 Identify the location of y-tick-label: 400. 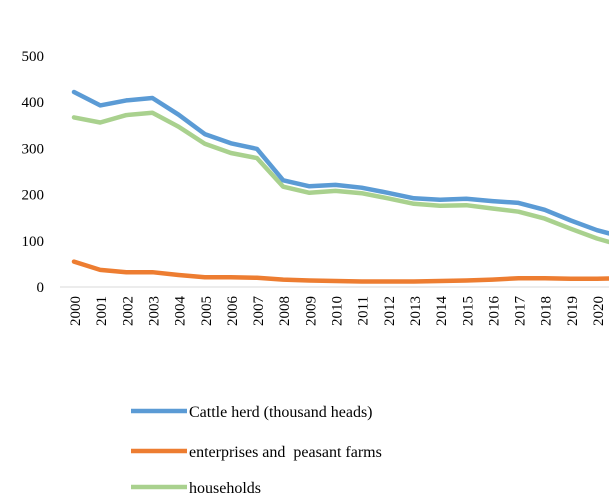
(33, 103).